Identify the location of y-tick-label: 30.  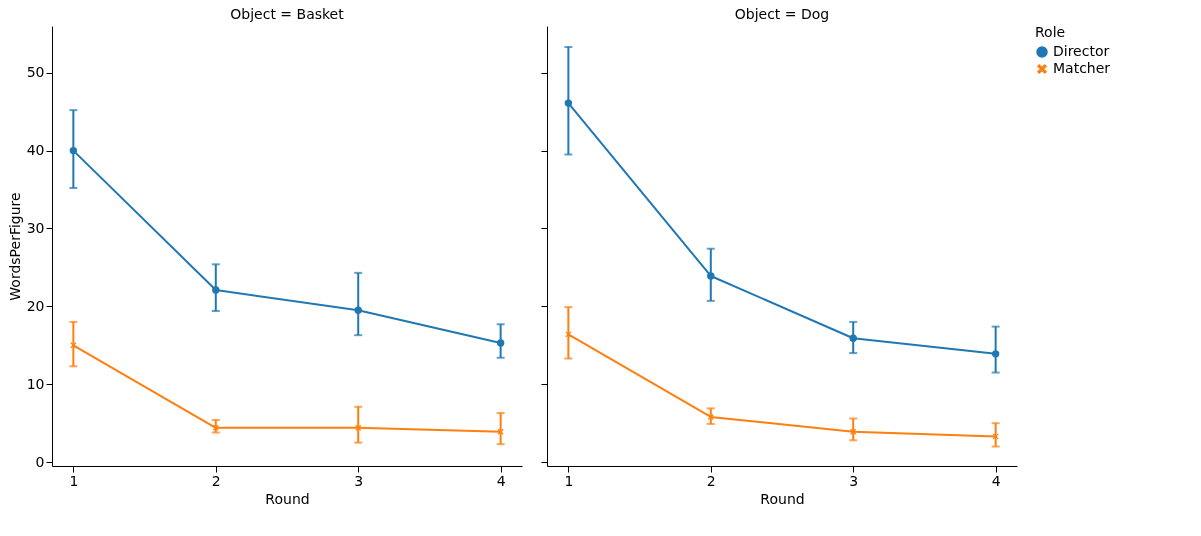
(35, 227).